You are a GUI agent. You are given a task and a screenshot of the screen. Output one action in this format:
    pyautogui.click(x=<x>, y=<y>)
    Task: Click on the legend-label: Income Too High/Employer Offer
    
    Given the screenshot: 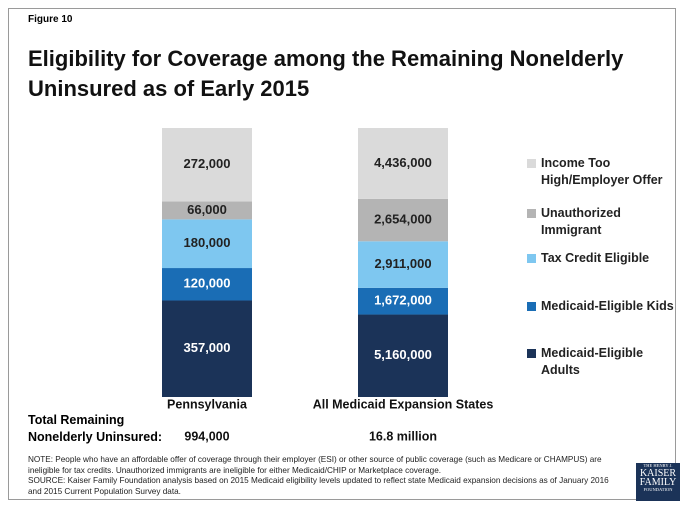 What is the action you would take?
    pyautogui.click(x=602, y=171)
    